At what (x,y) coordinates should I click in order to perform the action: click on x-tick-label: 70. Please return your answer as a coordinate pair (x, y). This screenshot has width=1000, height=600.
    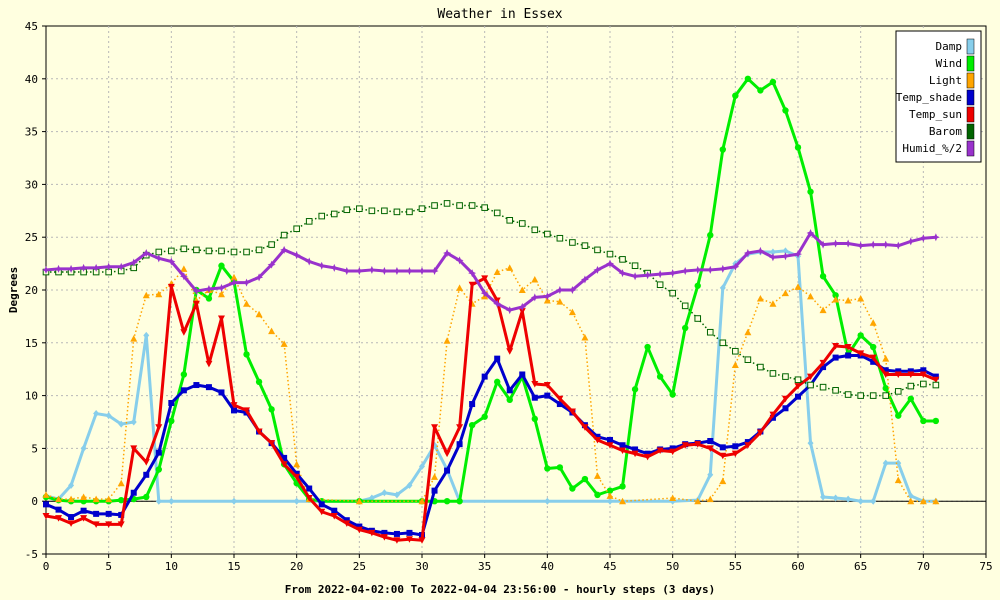
    Looking at the image, I should click on (923, 566).